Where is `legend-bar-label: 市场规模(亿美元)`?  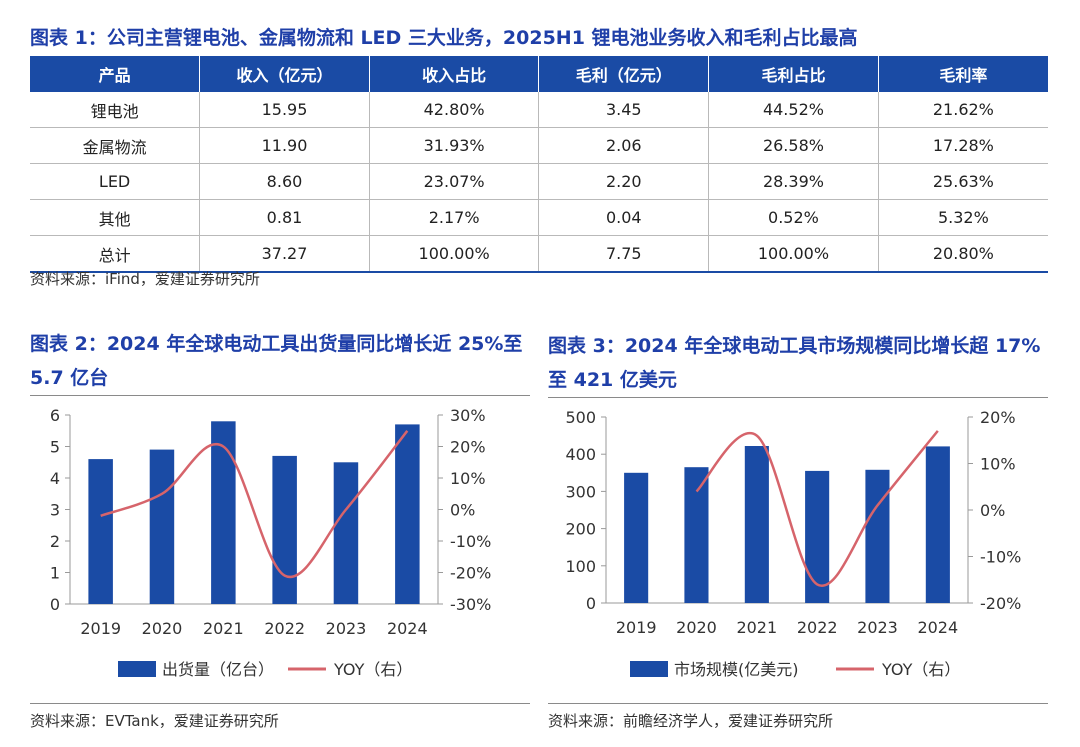
legend-bar-label: 市场规模(亿美元) is located at coordinates (736, 669).